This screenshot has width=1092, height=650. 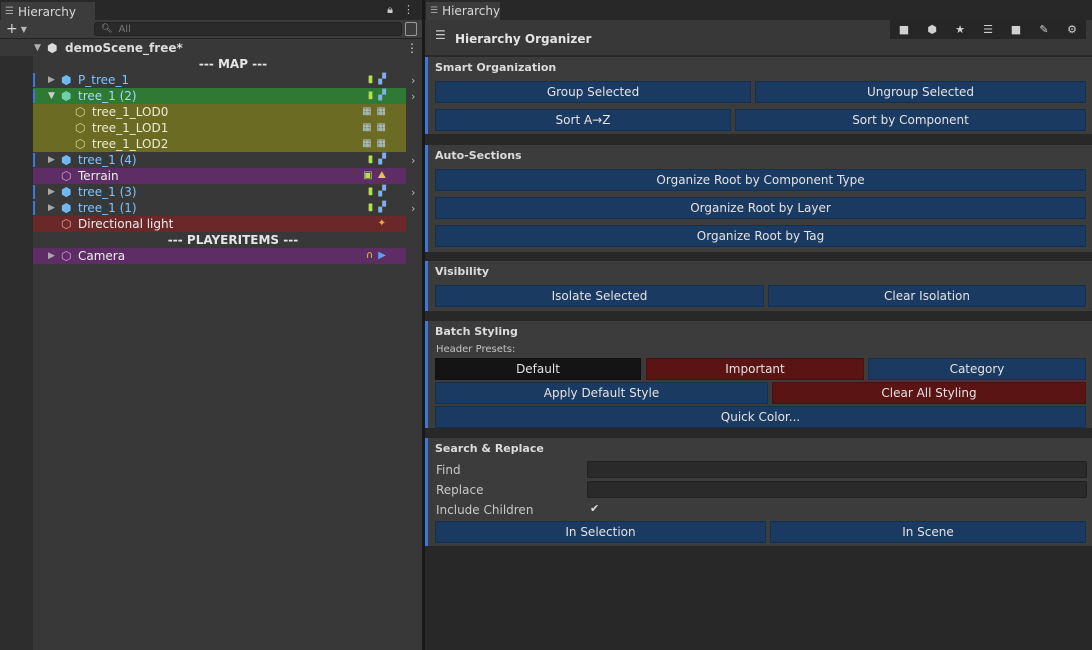 I want to click on sort-az-button: Sort A→Z, so click(x=583, y=120).